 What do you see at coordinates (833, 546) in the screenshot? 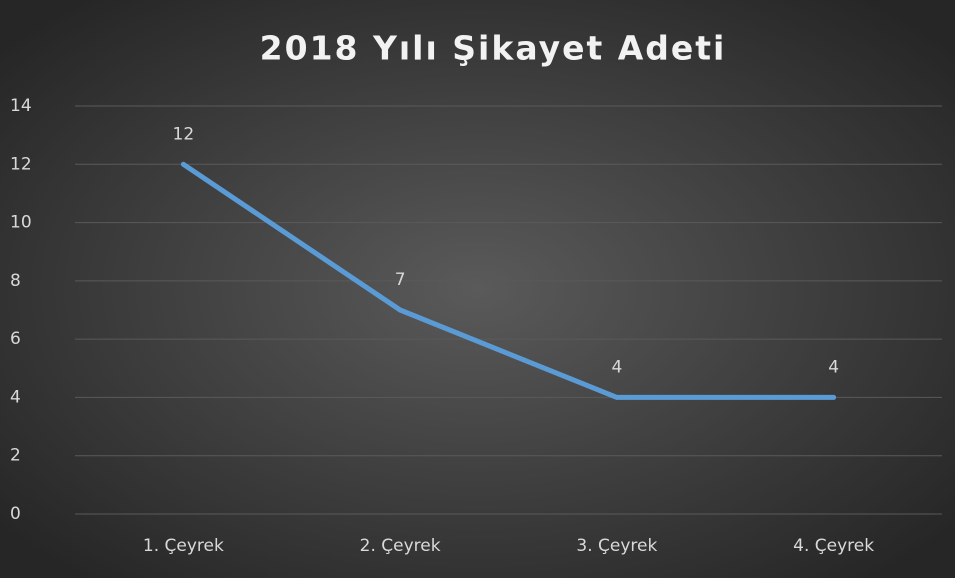
I see `x-tick-label: 4. Çeyrek` at bounding box center [833, 546].